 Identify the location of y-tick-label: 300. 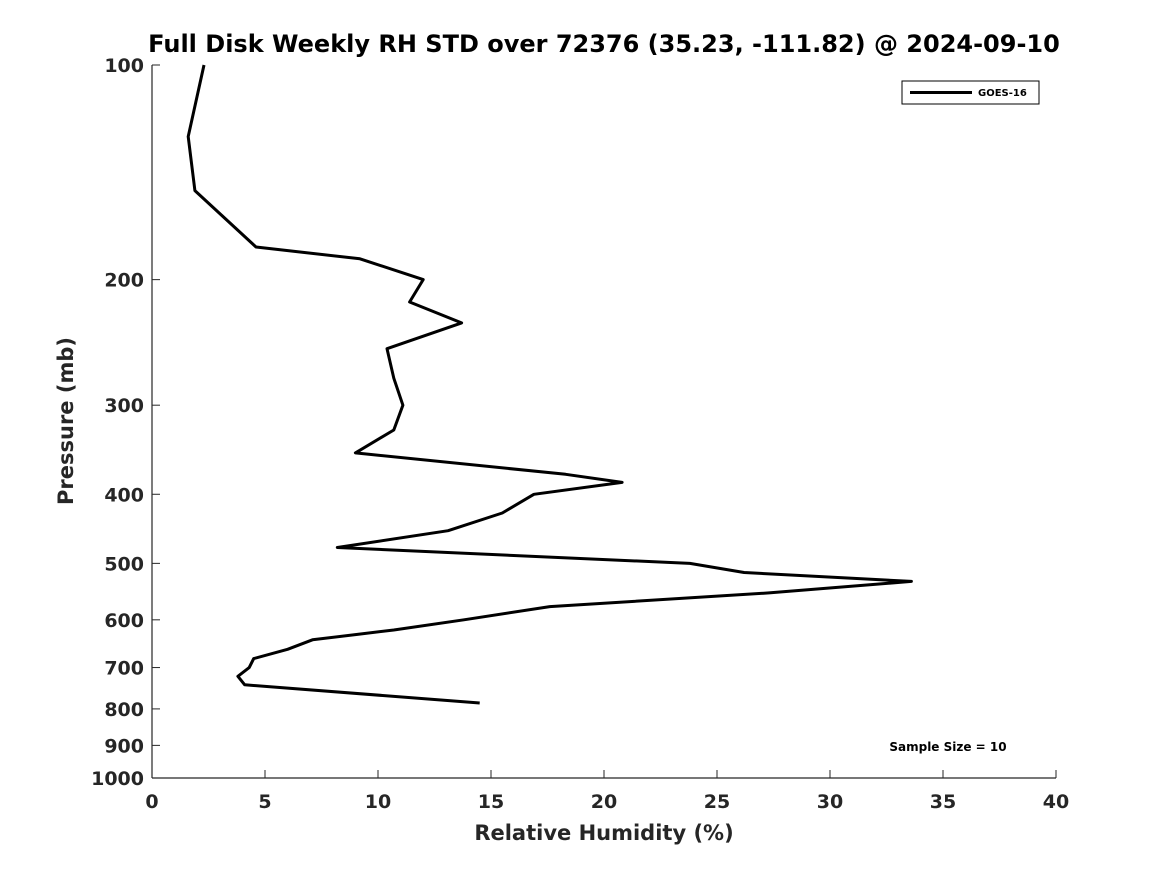
(124, 406).